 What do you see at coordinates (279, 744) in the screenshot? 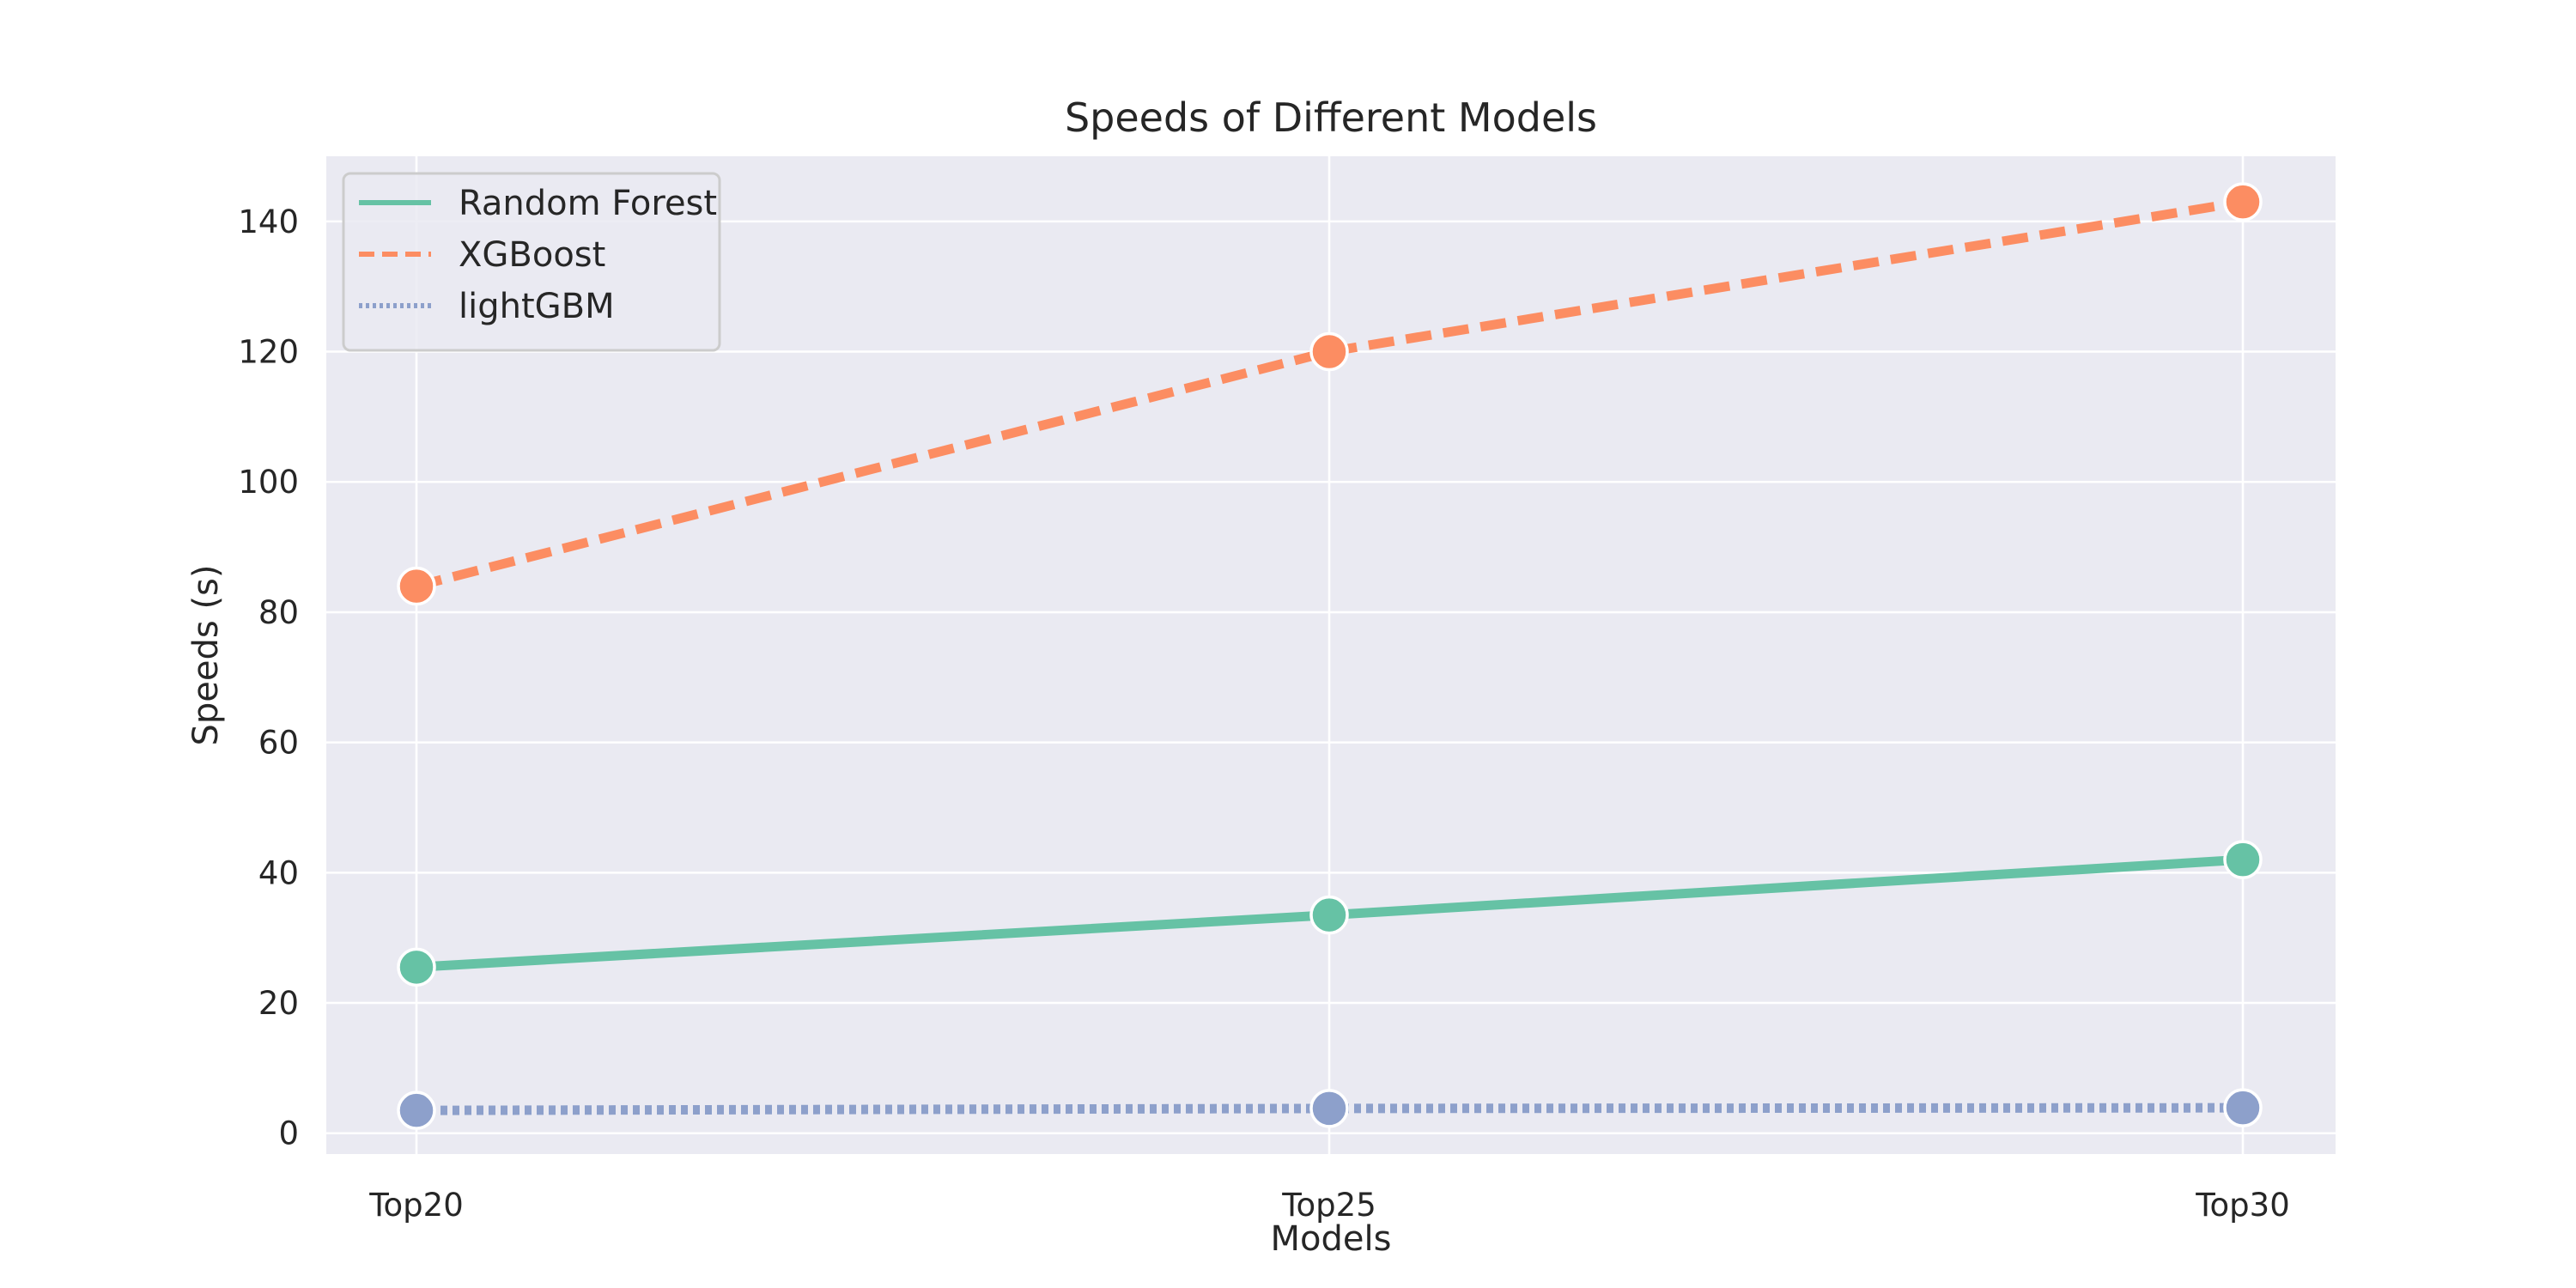
I see `y-tick-label: 60` at bounding box center [279, 744].